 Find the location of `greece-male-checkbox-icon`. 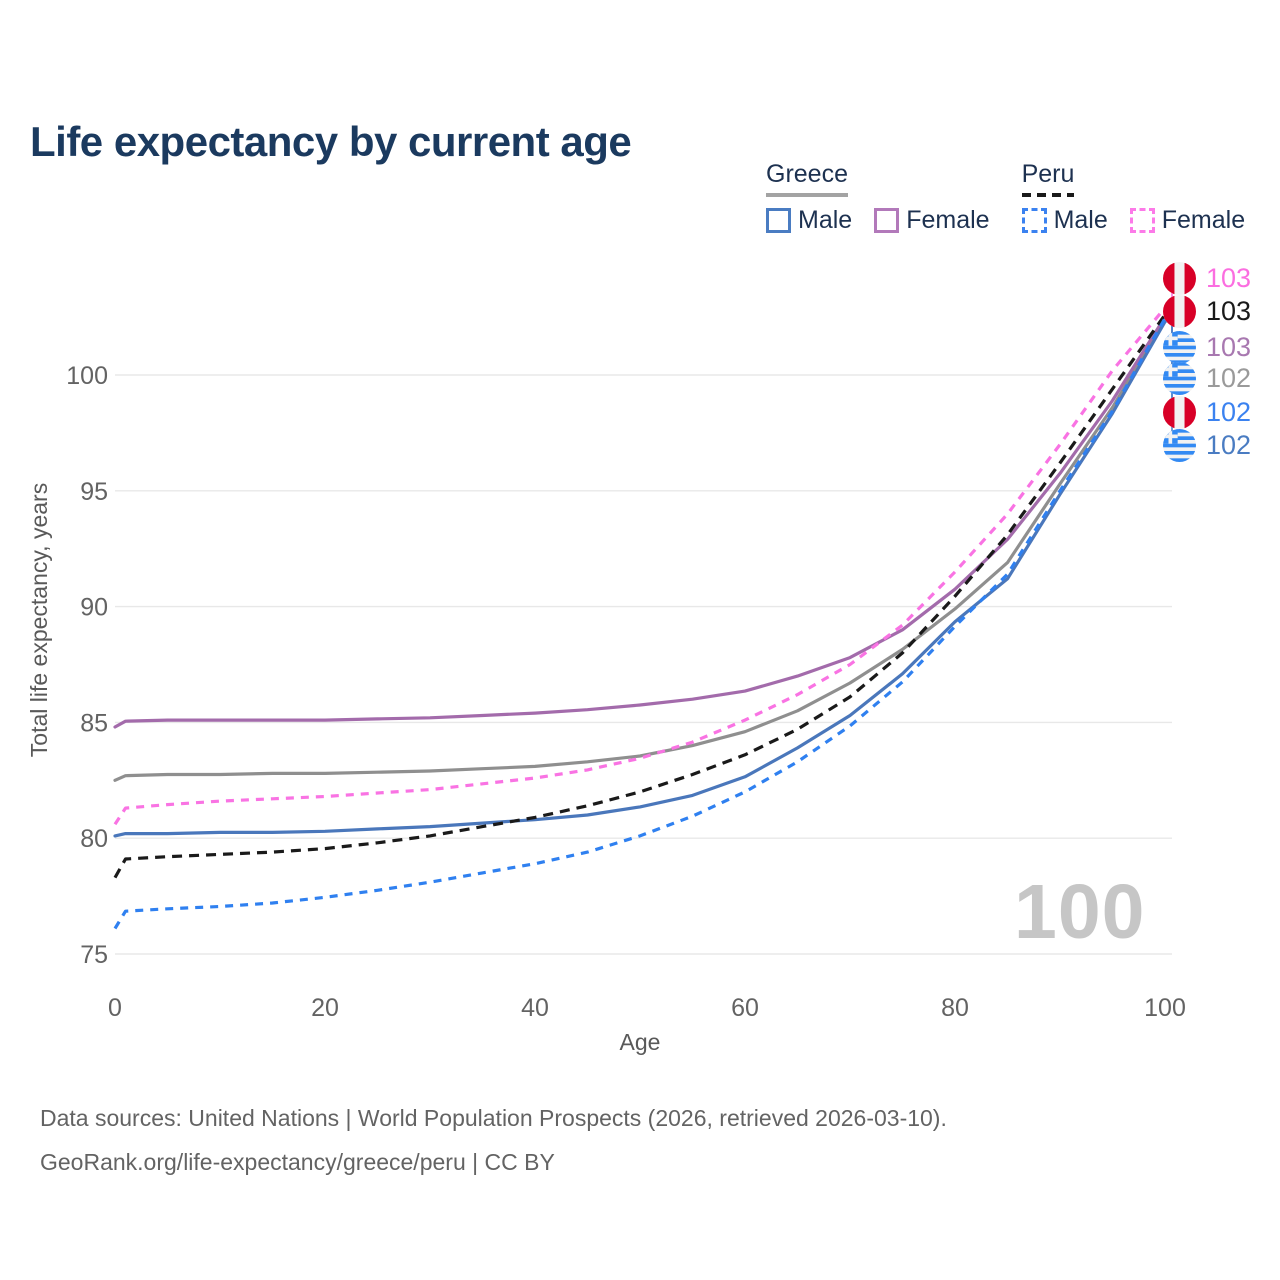

greece-male-checkbox-icon is located at coordinates (778, 220).